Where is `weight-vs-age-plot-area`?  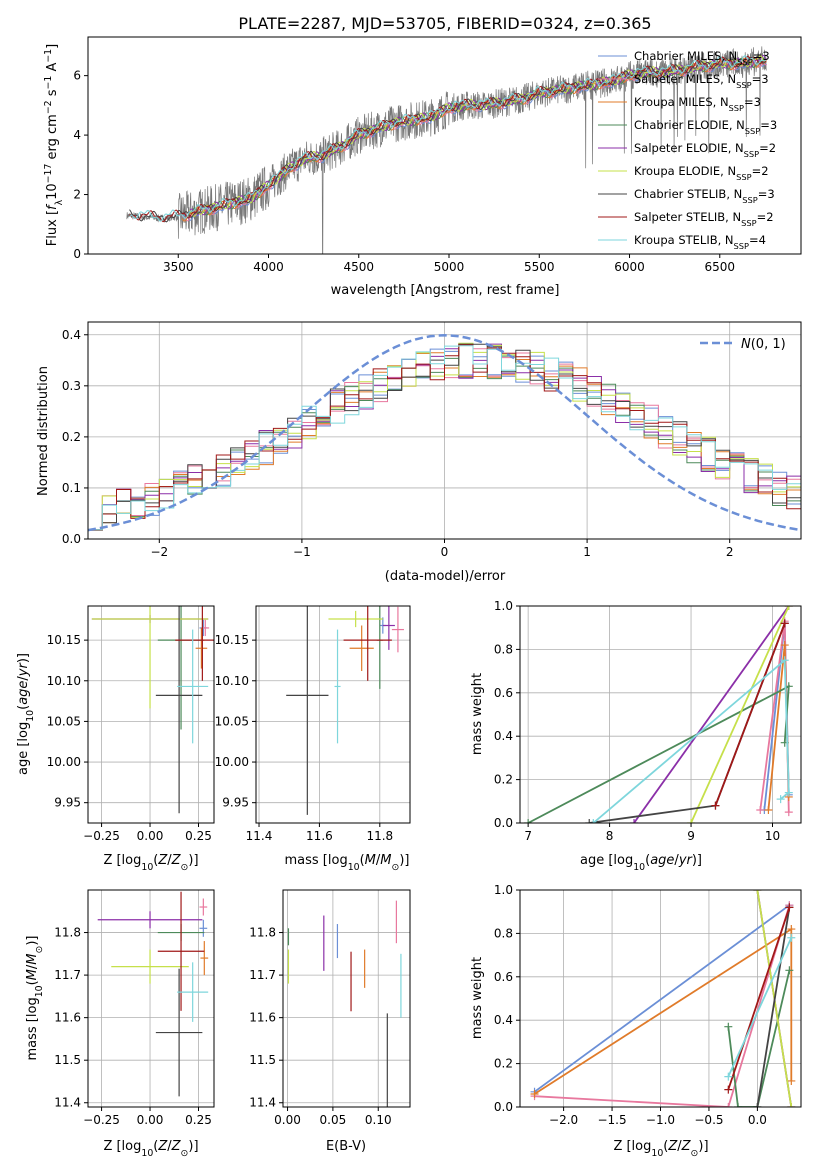 weight-vs-age-plot-area is located at coordinates (658, 714).